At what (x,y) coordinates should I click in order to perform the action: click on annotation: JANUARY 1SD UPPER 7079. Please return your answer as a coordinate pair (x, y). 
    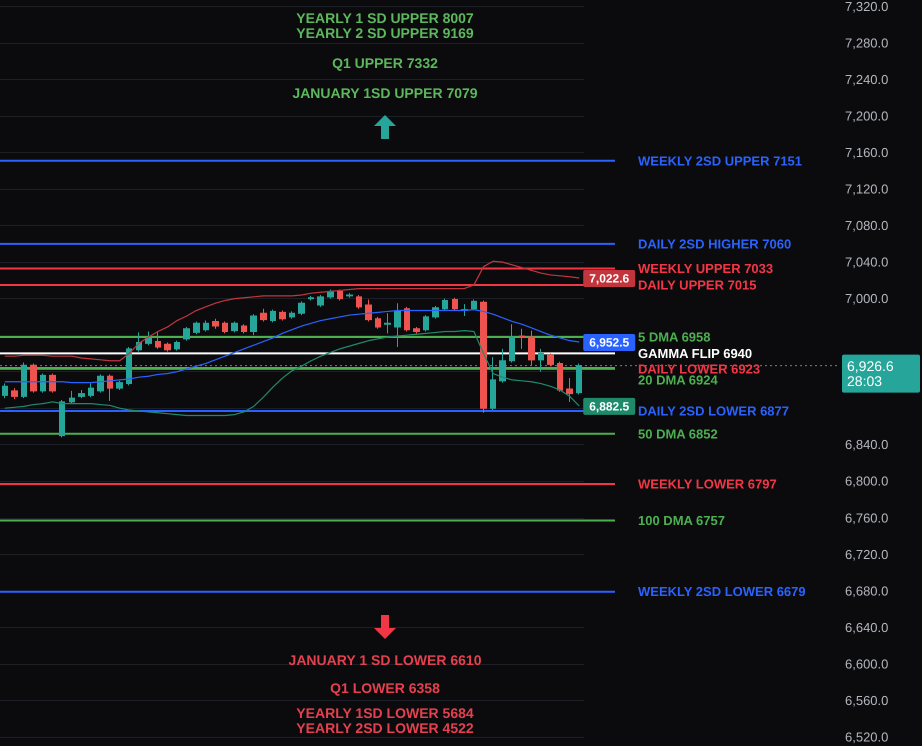
    Looking at the image, I should click on (385, 93).